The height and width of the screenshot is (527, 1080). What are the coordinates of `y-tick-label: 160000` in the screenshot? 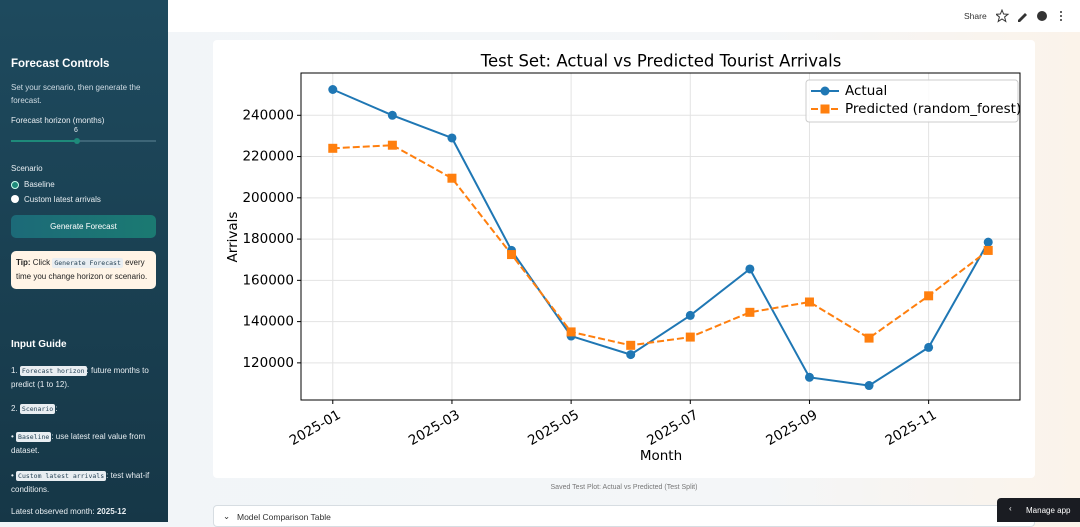 It's located at (268, 280).